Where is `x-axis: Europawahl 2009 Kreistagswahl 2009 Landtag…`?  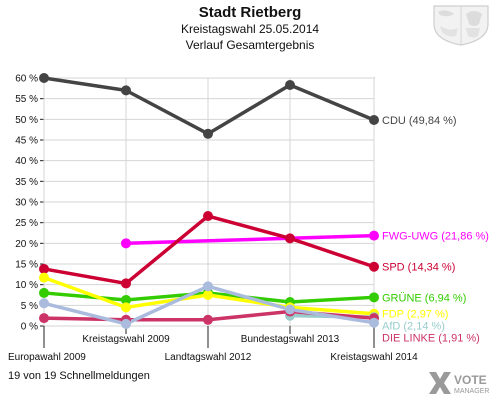 x-axis: Europawahl 2009 Kreistagswahl 2009 Landtag… is located at coordinates (213, 344).